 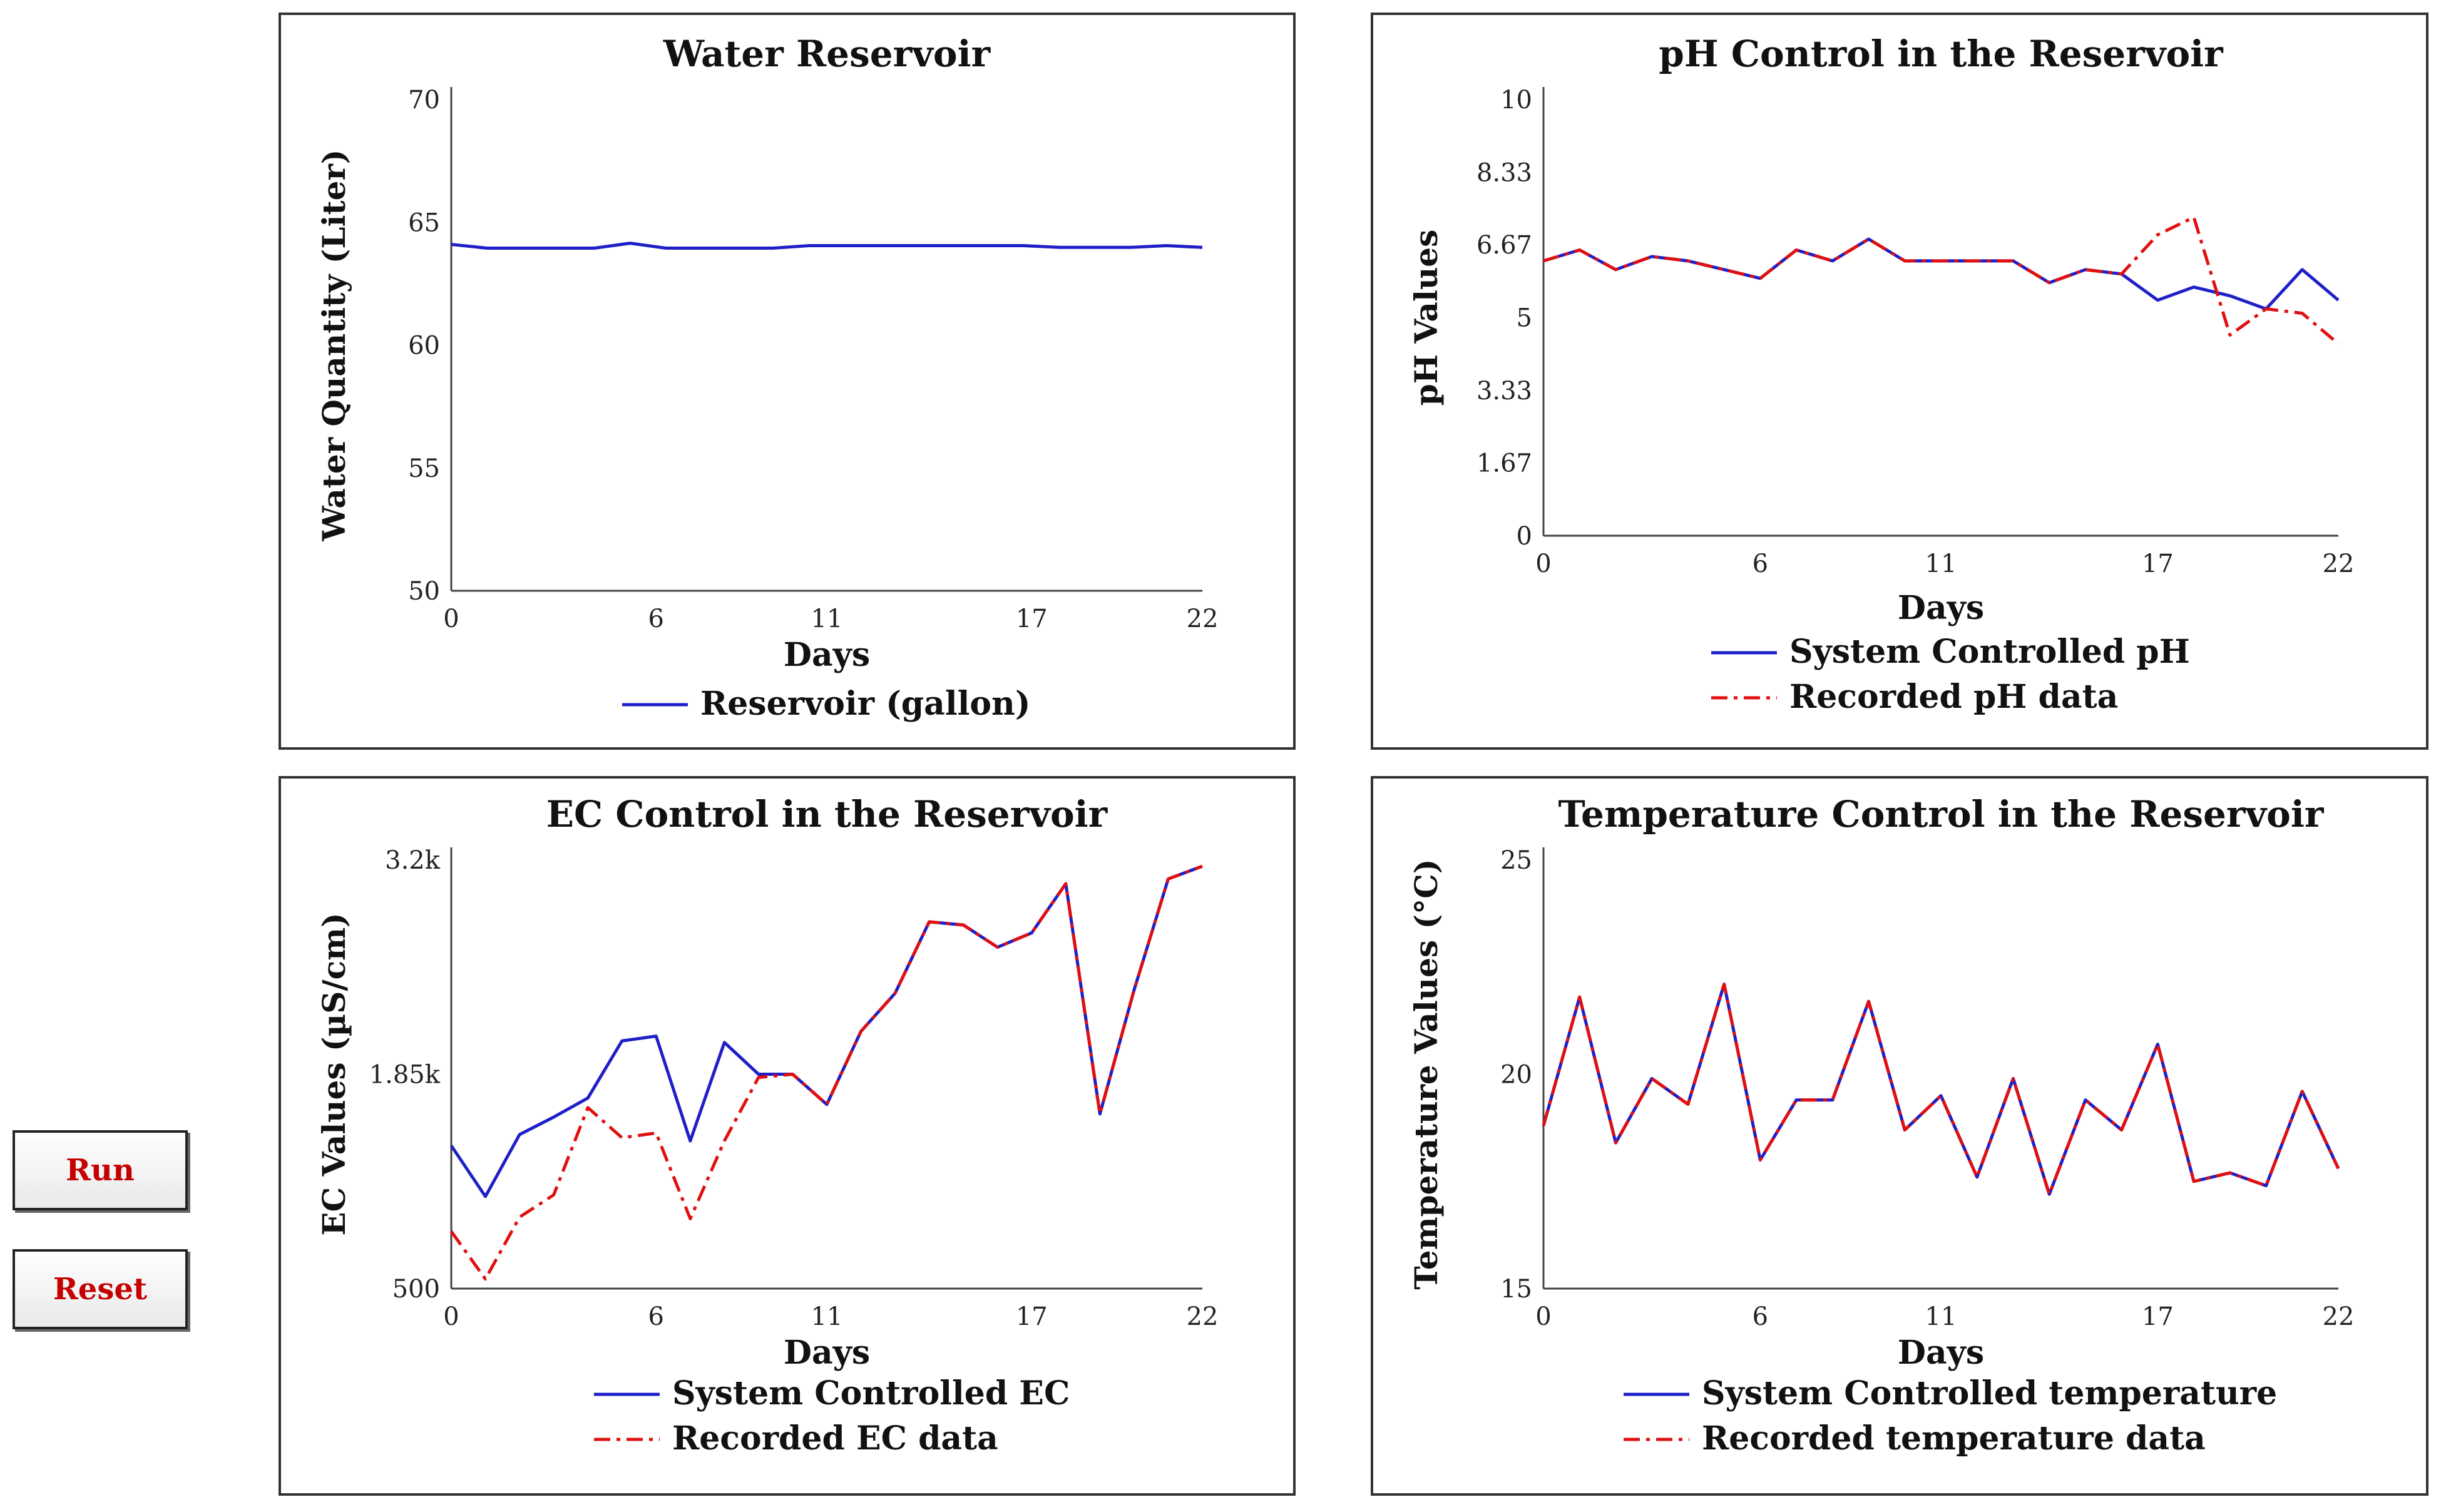 What do you see at coordinates (333, 346) in the screenshot?
I see `y-axis-label: Water Quantity (Liter)` at bounding box center [333, 346].